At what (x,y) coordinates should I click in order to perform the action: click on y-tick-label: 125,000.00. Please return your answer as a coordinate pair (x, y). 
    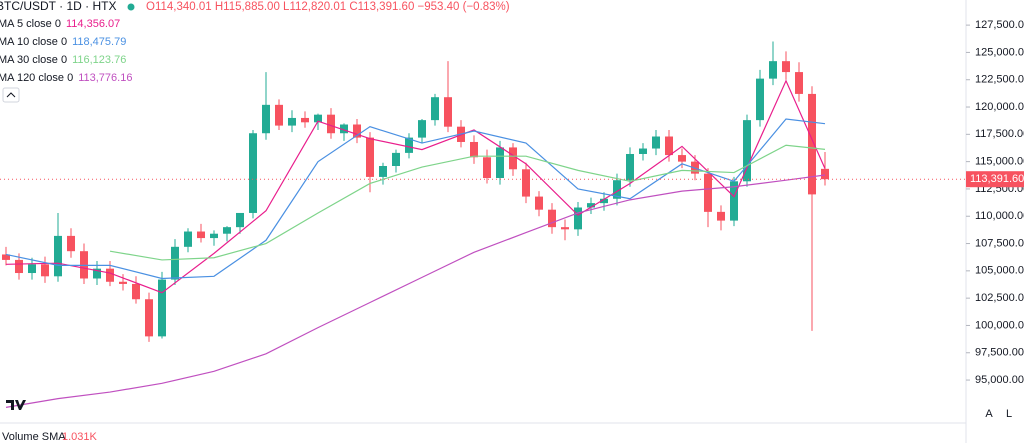
    Looking at the image, I should click on (999, 52).